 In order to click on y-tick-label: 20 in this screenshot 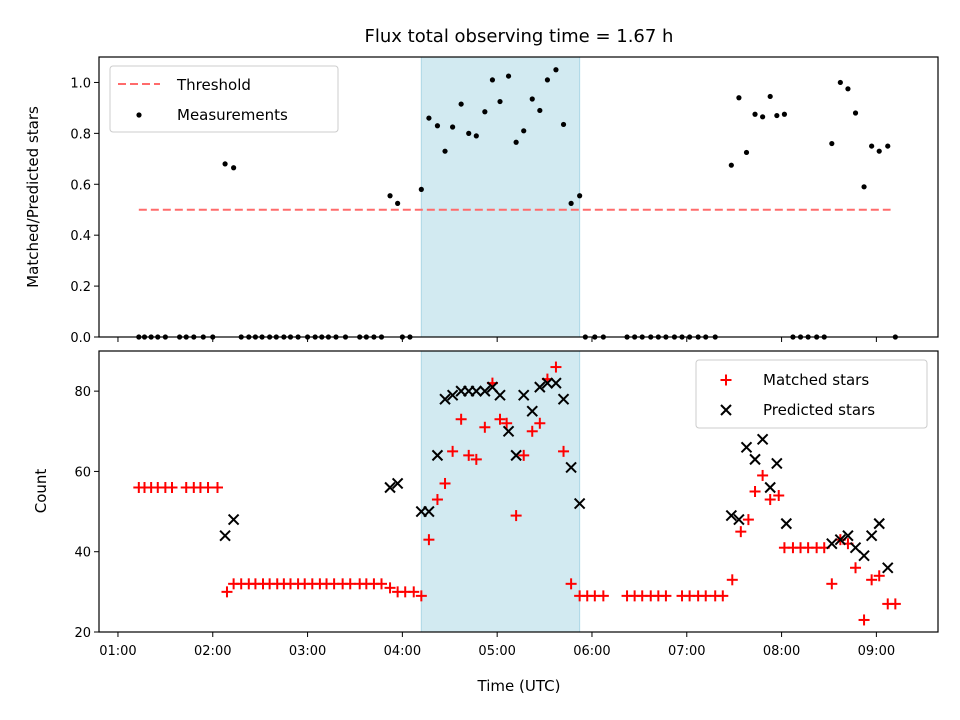, I will do `click(82, 633)`.